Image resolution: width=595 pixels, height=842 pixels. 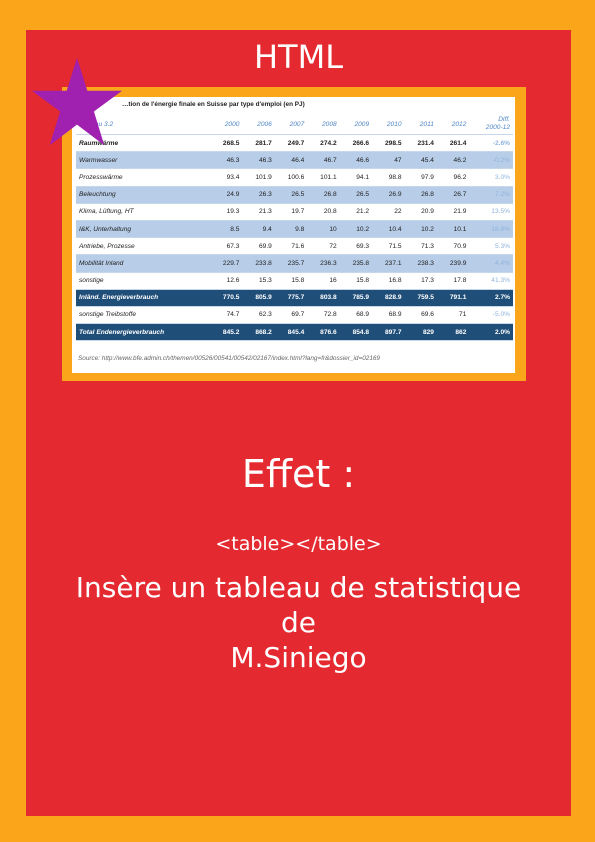 What do you see at coordinates (453, 315) in the screenshot?
I see `table-cell: 71` at bounding box center [453, 315].